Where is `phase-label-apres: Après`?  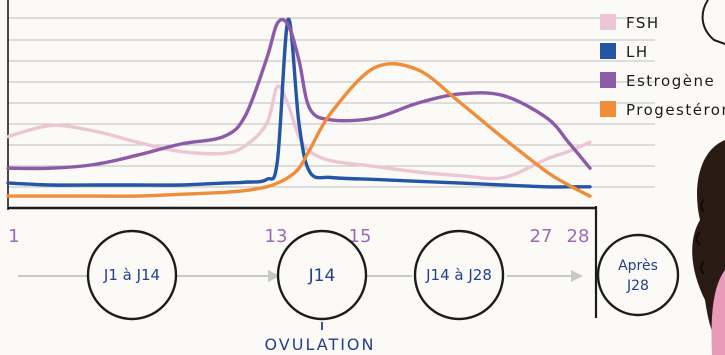 phase-label-apres: Après is located at coordinates (638, 266).